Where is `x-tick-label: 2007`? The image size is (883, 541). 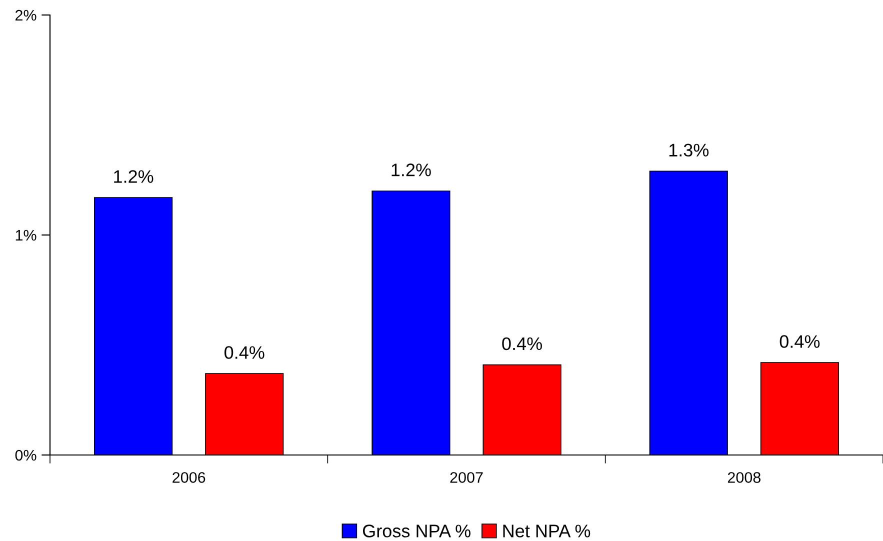 x-tick-label: 2007 is located at coordinates (466, 477).